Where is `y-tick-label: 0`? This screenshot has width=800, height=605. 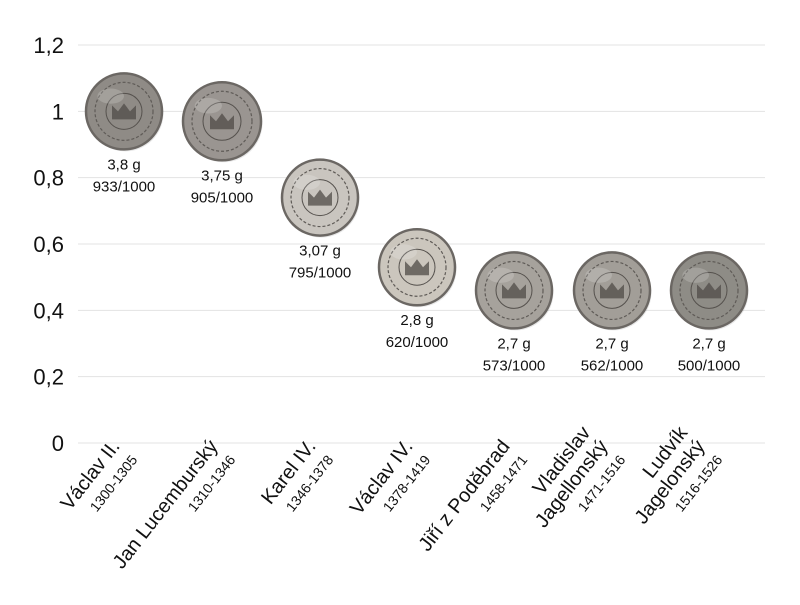
y-tick-label: 0 is located at coordinates (58, 443).